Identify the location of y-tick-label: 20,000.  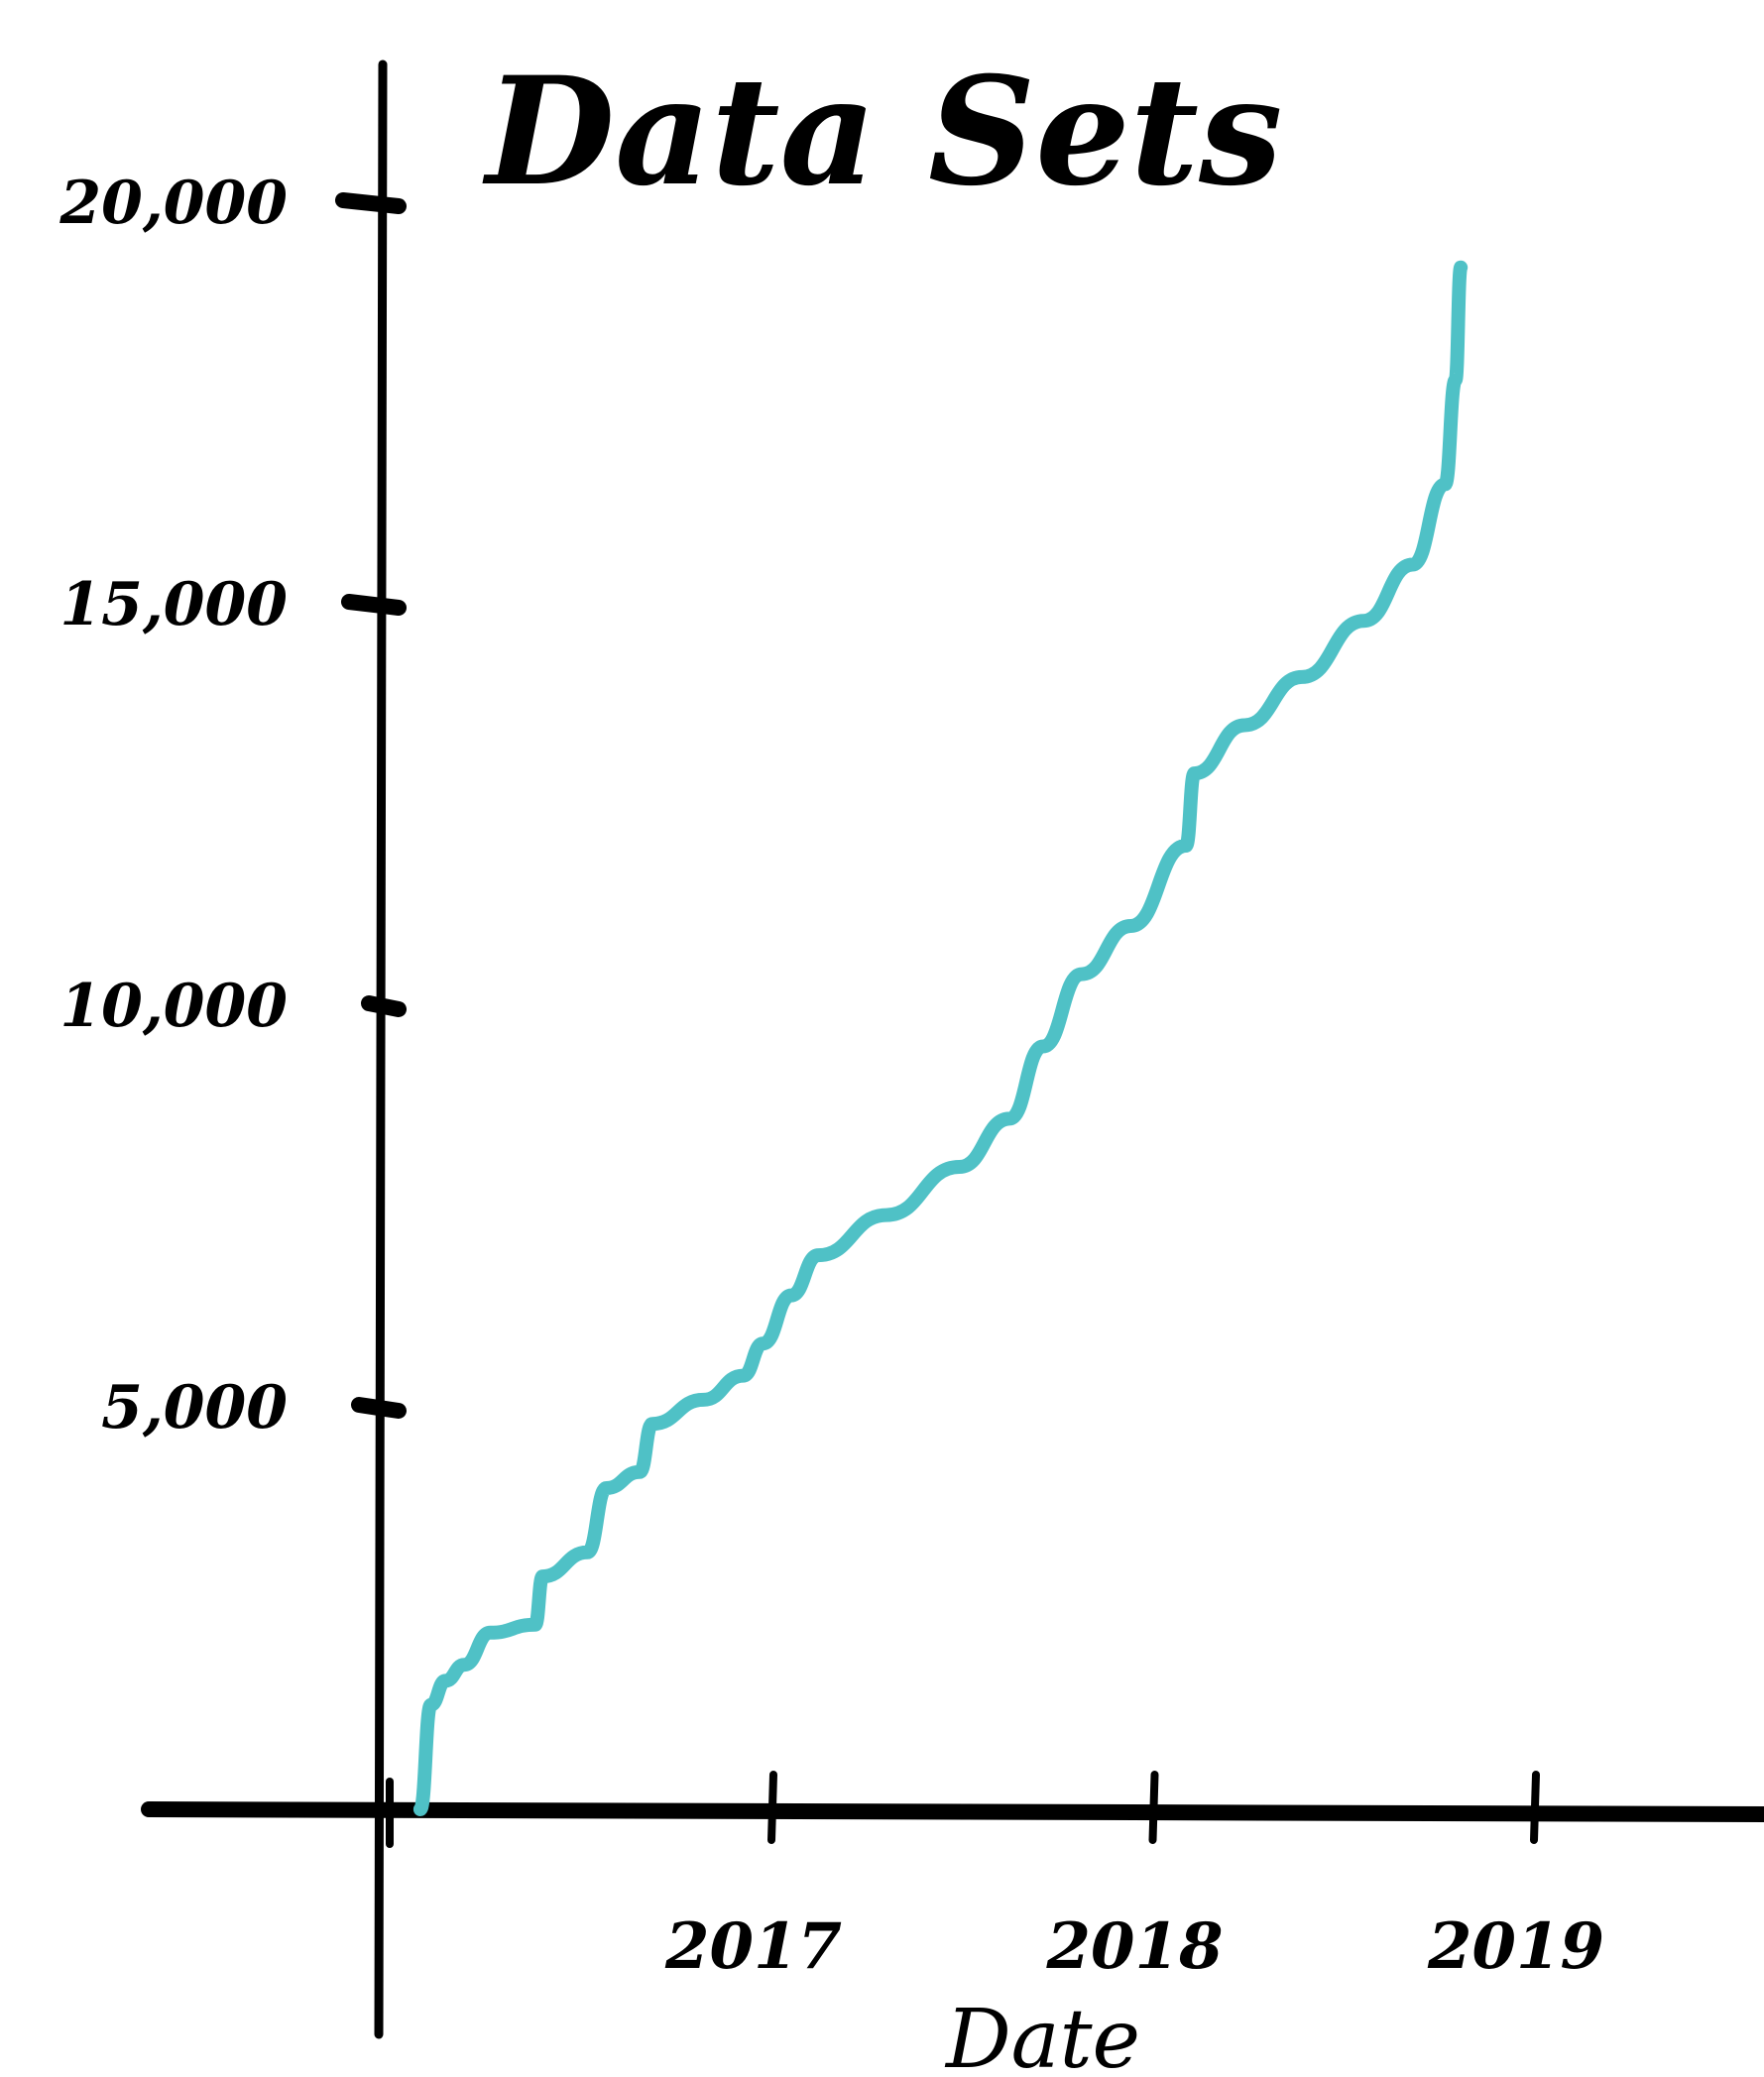
(173, 204).